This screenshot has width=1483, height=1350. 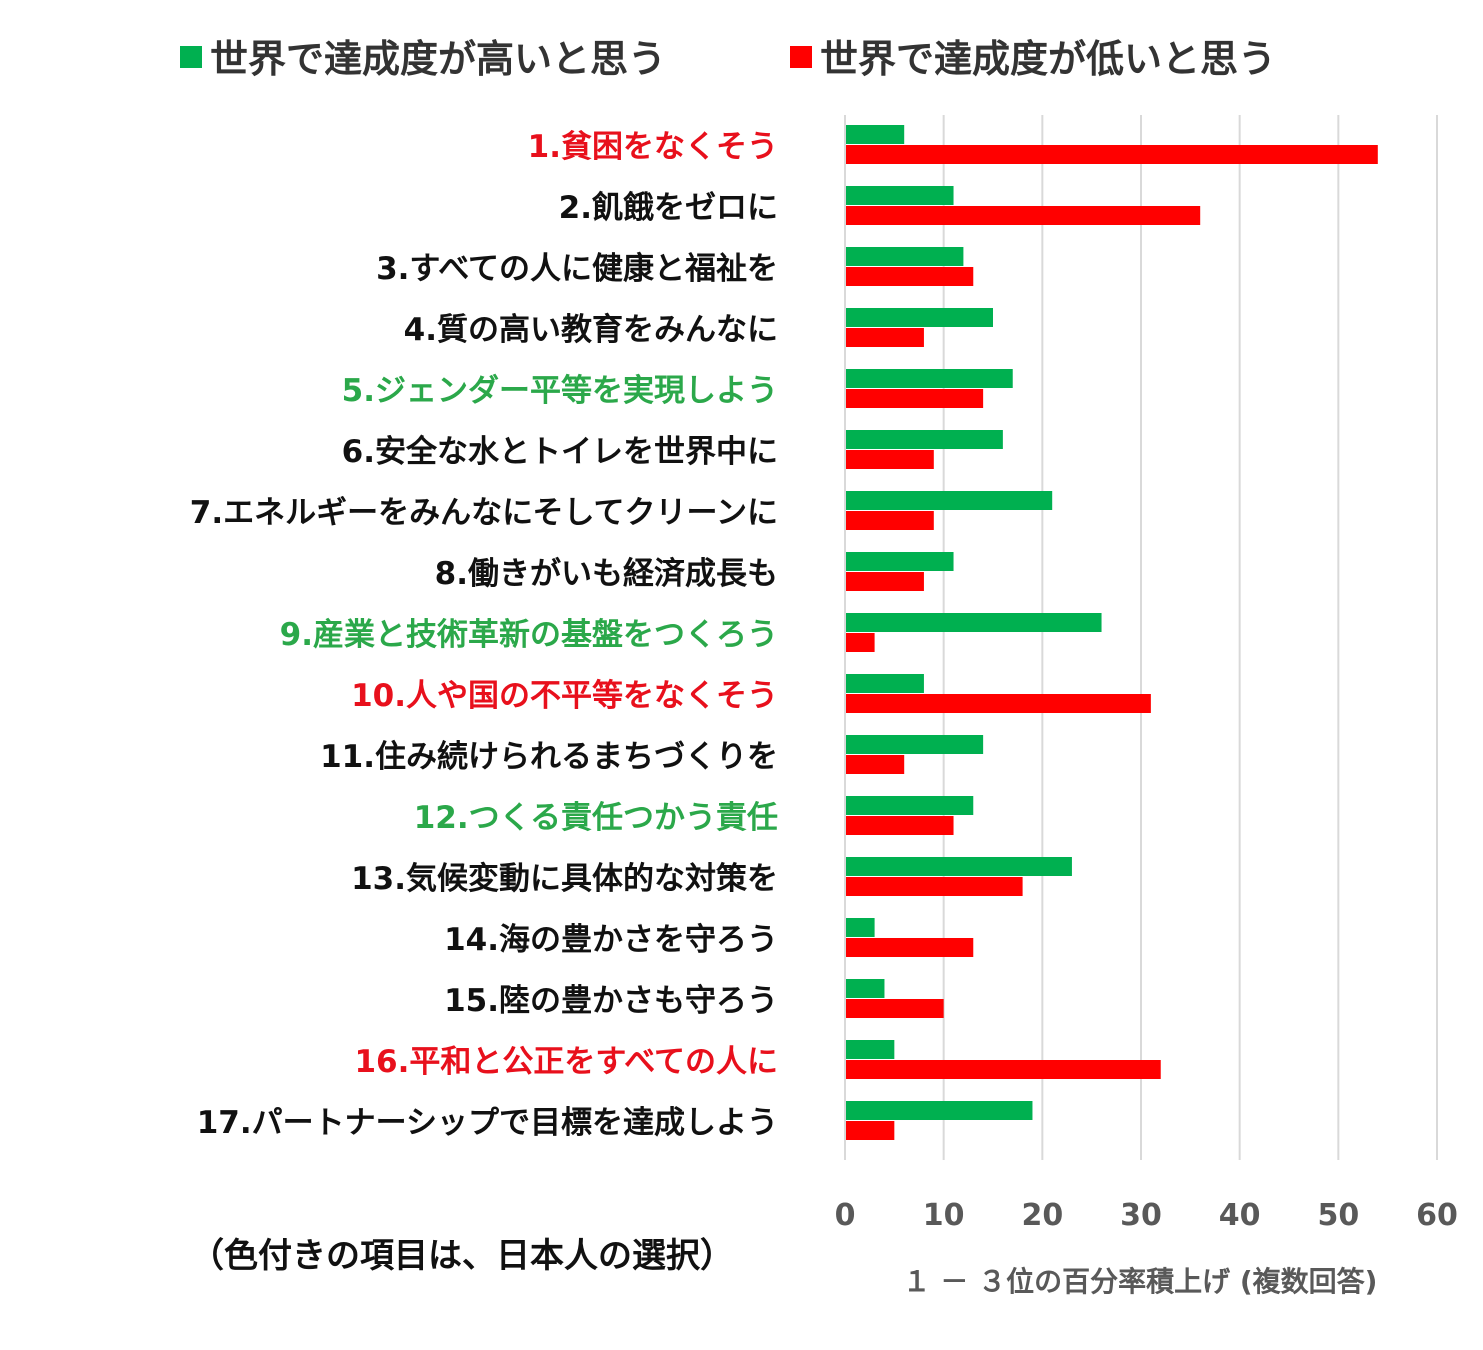 I want to click on x-tick-label: 40, so click(x=1240, y=1215).